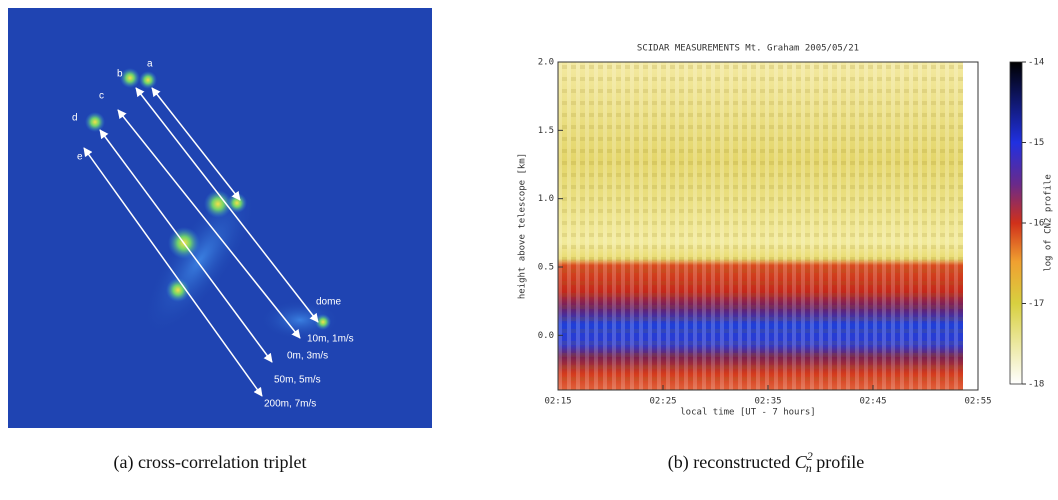 The height and width of the screenshot is (500, 1058). What do you see at coordinates (977, 402) in the screenshot?
I see `x-tick-label: 02:55` at bounding box center [977, 402].